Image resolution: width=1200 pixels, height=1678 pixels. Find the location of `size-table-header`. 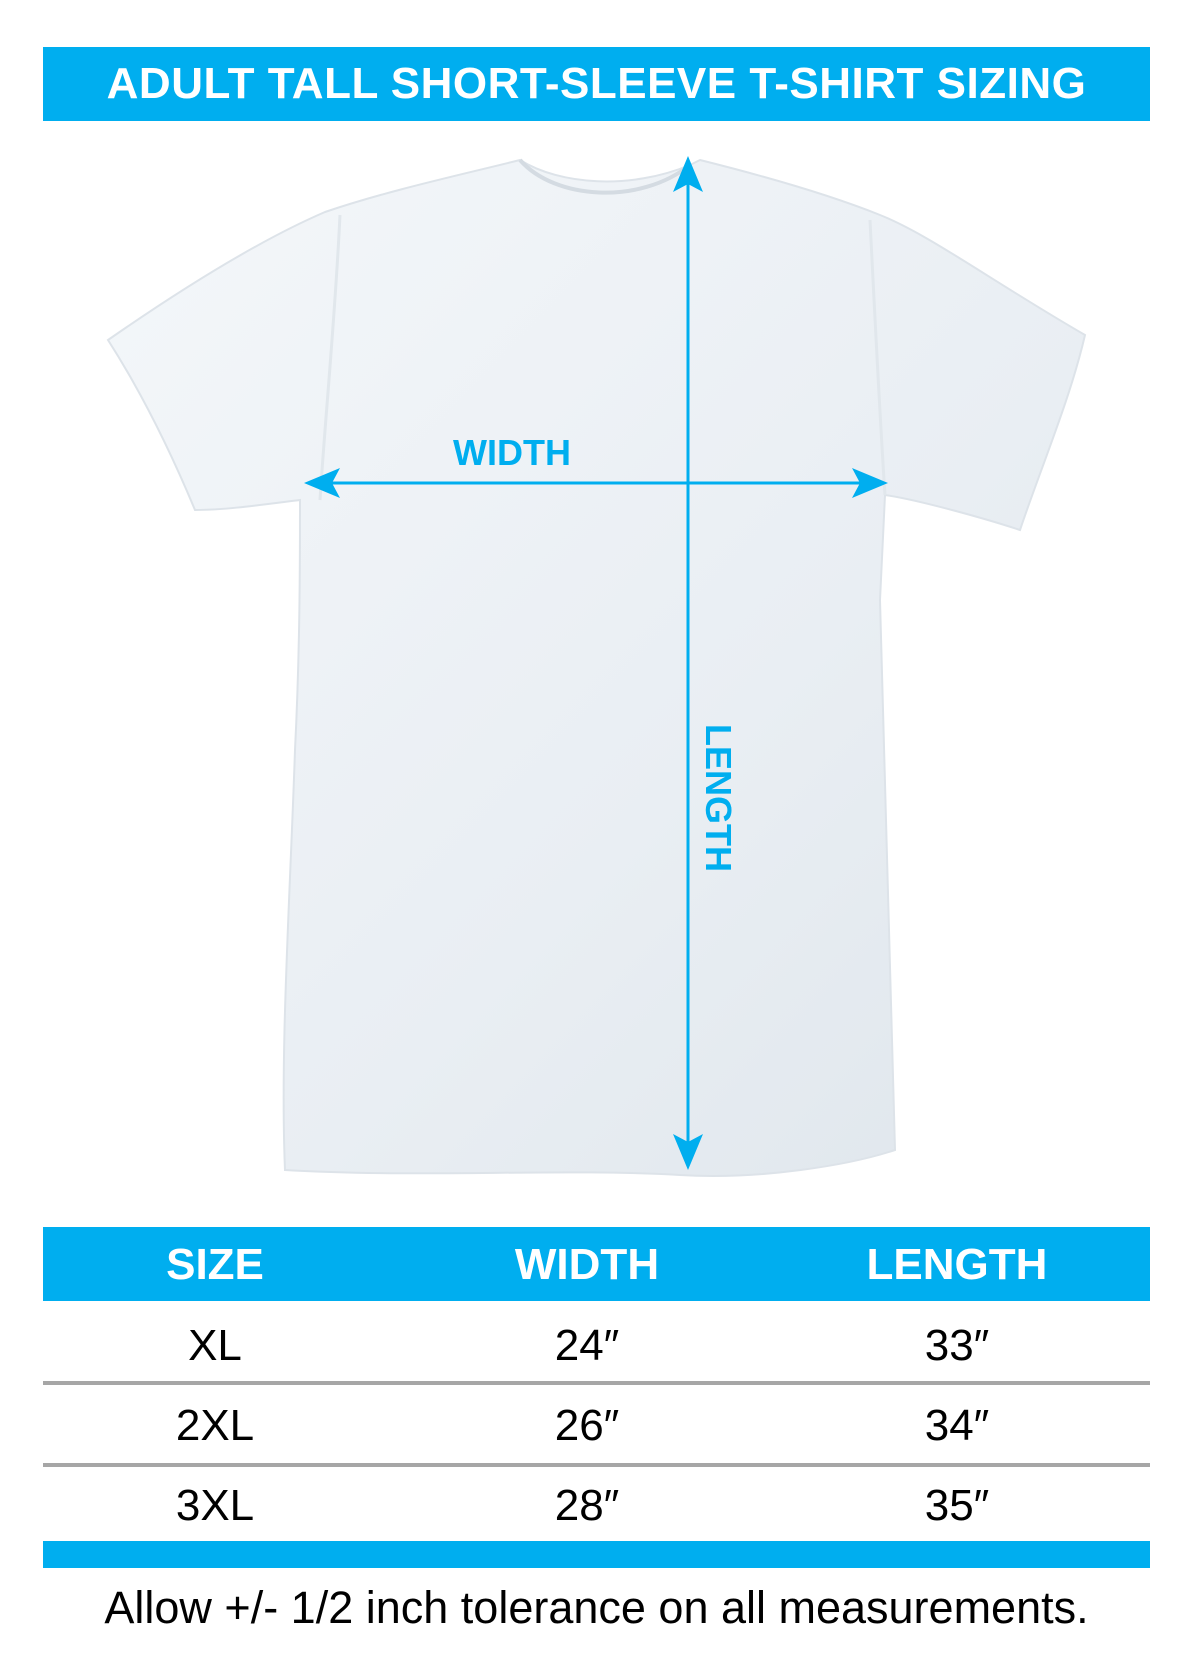

size-table-header is located at coordinates (596, 1264).